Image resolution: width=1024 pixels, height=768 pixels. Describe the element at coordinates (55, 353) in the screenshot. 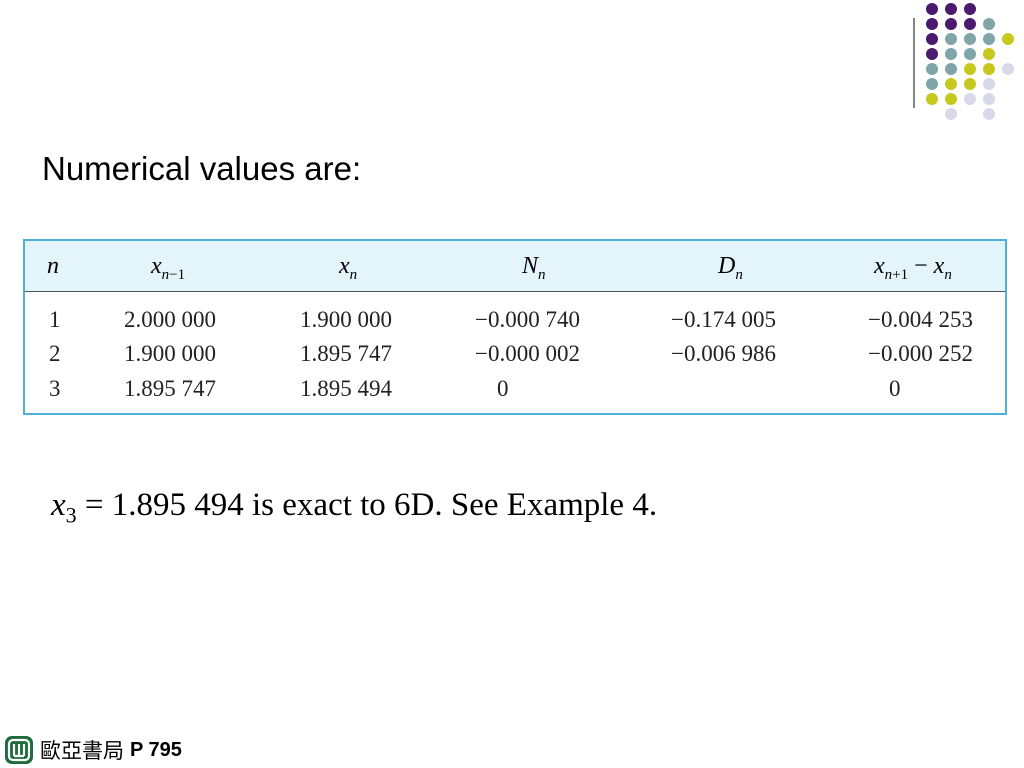

I see `row2-n: 2` at that location.